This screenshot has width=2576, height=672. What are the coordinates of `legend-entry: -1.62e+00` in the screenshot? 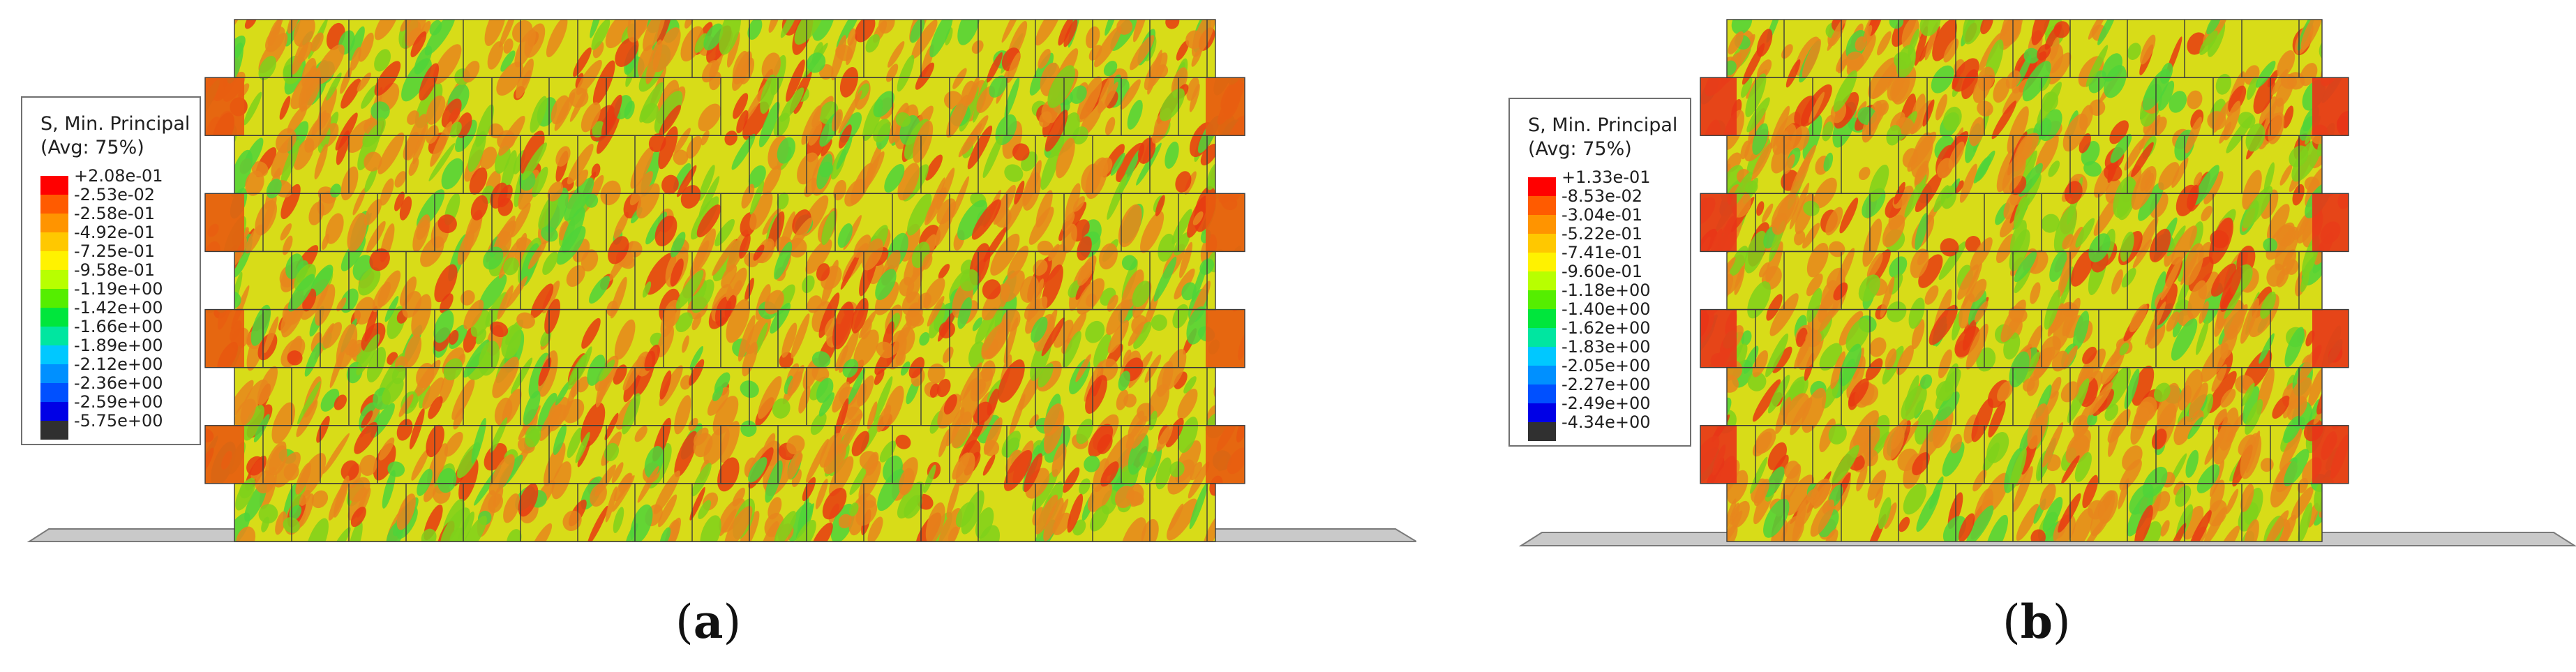 It's located at (1611, 332).